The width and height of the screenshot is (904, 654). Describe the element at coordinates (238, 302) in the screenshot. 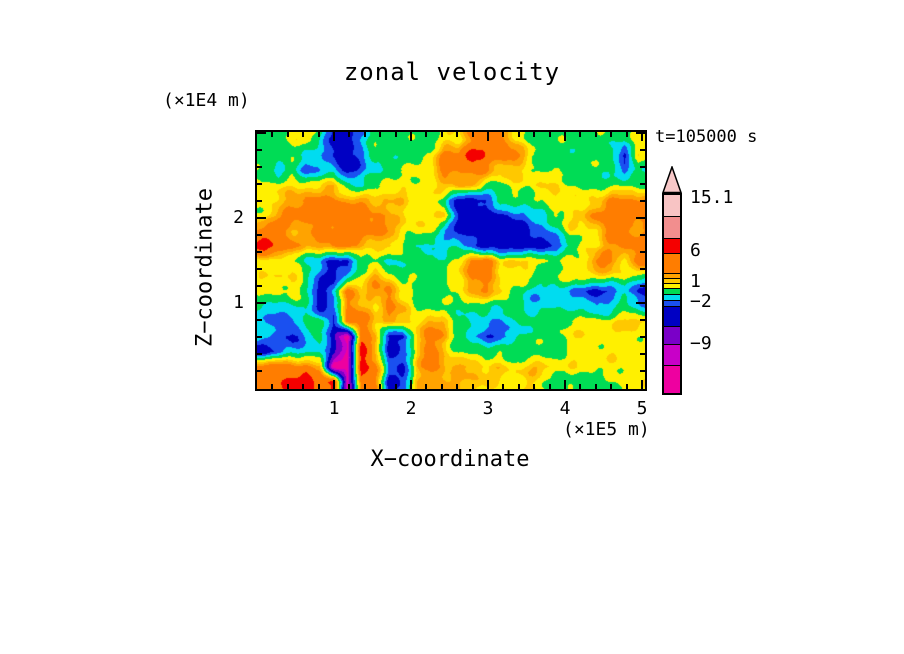

I see `z-tick-label: 1` at that location.